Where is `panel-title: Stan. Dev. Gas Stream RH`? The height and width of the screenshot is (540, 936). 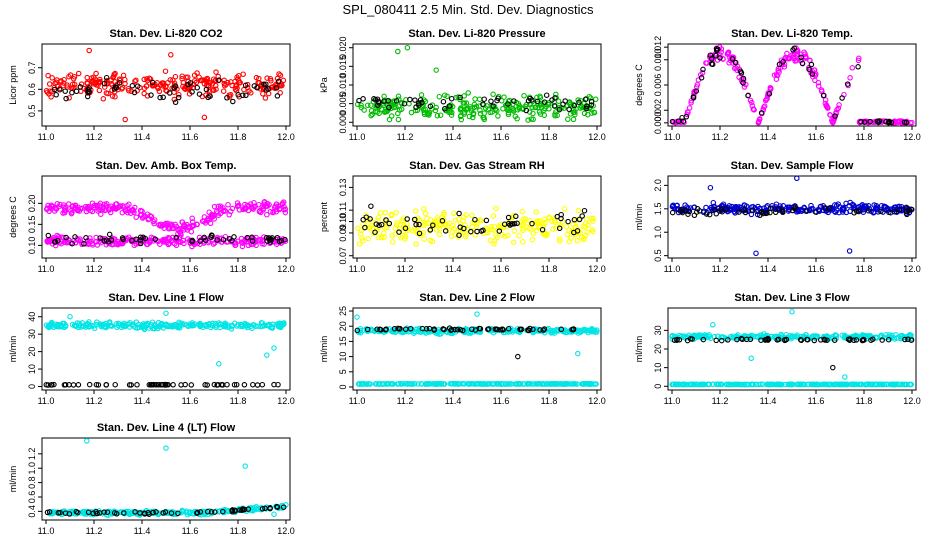 panel-title: Stan. Dev. Gas Stream RH is located at coordinates (477, 166).